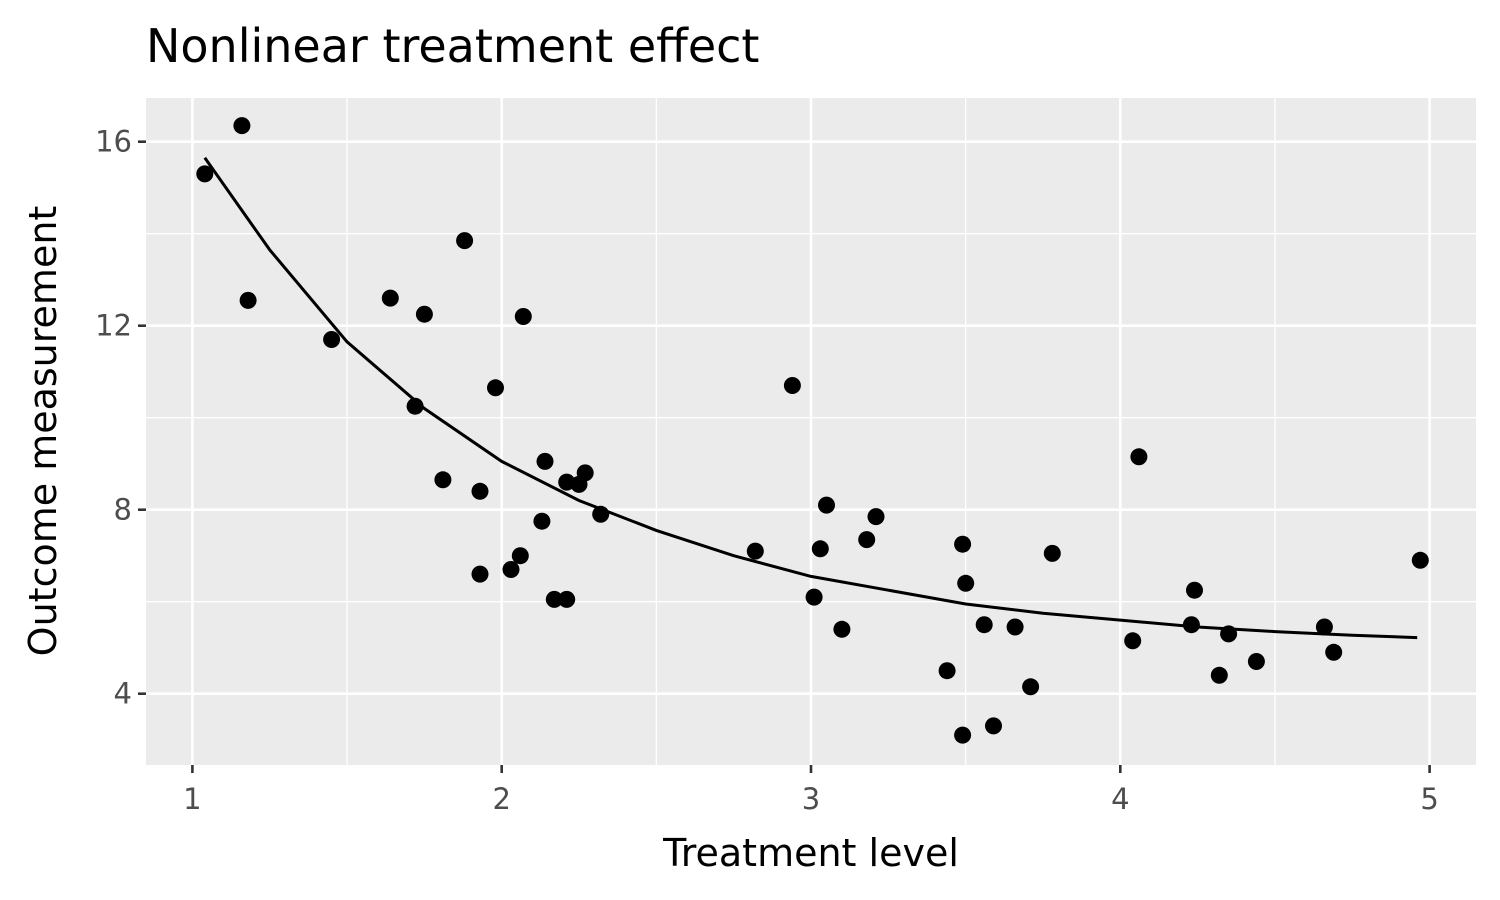 The image size is (1500, 900). I want to click on x-axis-tick-labels: 1 2 3 4 5, so click(811, 799).